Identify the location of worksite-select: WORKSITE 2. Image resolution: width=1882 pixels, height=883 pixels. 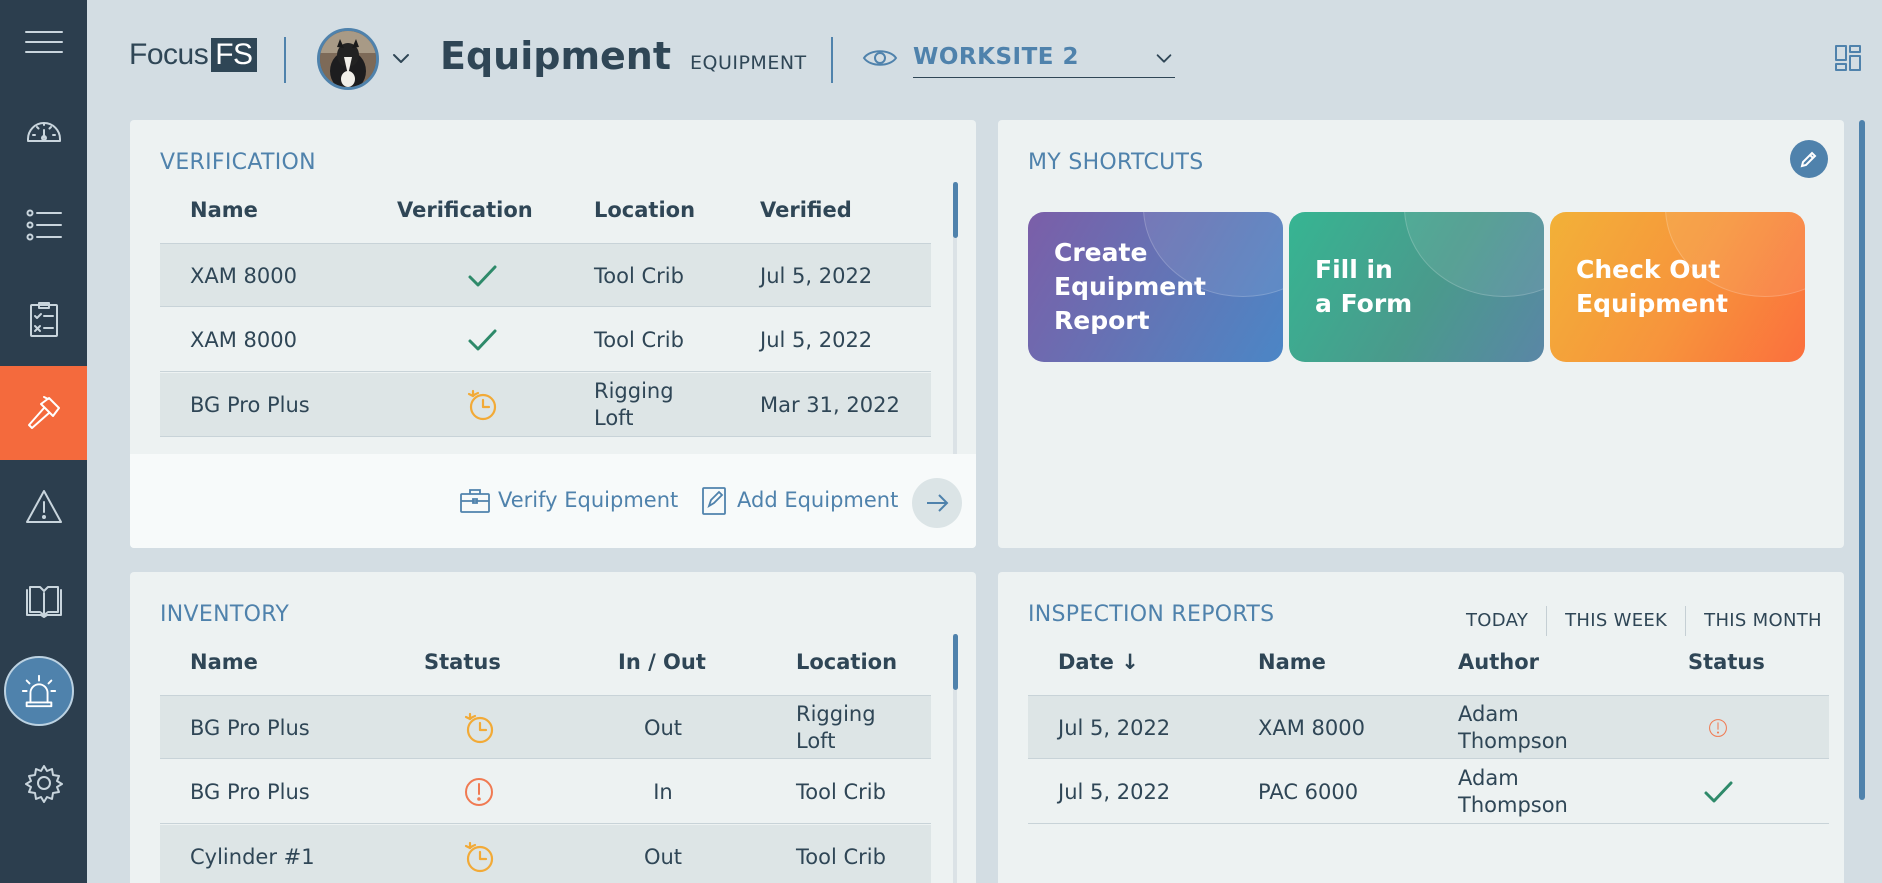
(1044, 57).